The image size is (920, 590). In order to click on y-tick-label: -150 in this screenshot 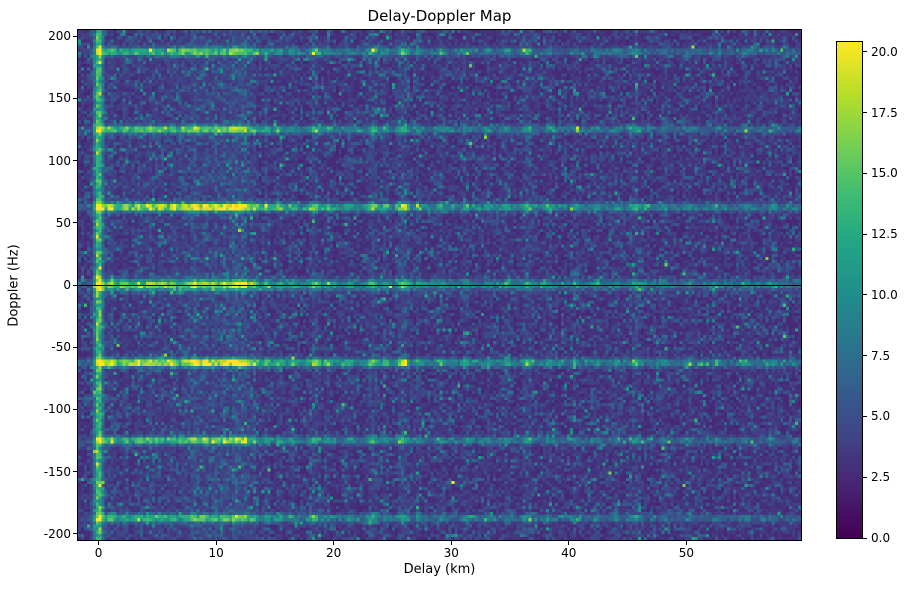, I will do `click(57, 471)`.